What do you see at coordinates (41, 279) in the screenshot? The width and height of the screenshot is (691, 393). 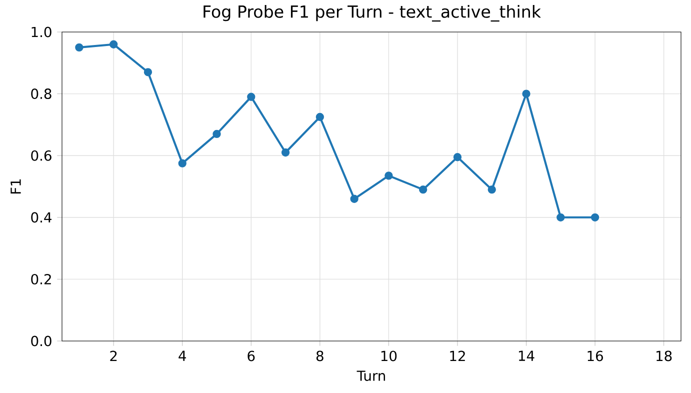 I see `y-tick-label: 0.2` at bounding box center [41, 279].